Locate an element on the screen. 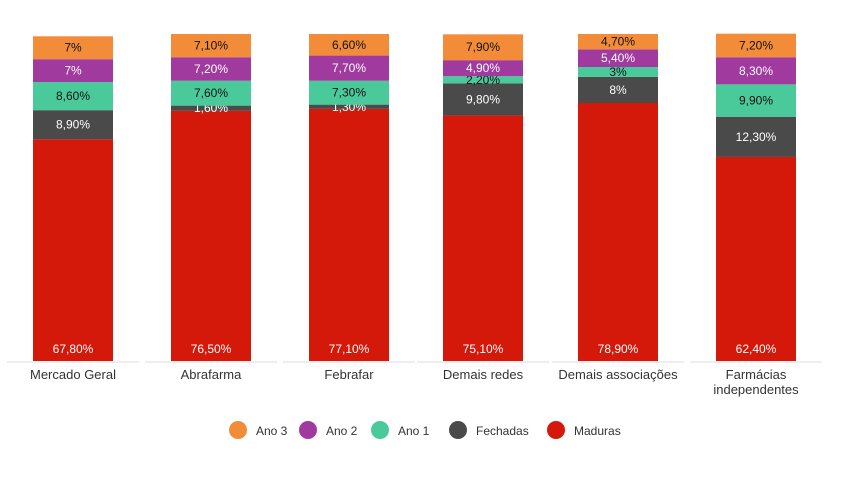 The image size is (844, 501). category-label: Demais redes is located at coordinates (483, 374).